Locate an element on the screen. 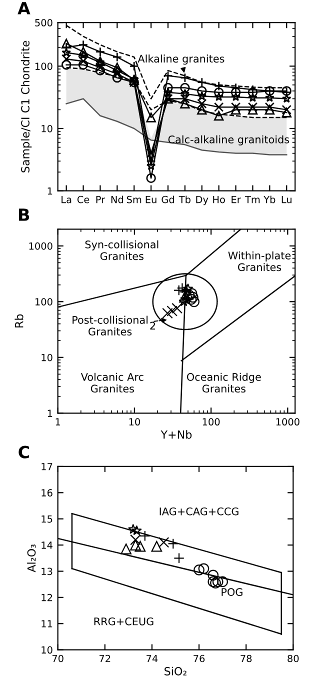 This screenshot has height=684, width=325. y-tick-label: 14 is located at coordinates (47, 545).